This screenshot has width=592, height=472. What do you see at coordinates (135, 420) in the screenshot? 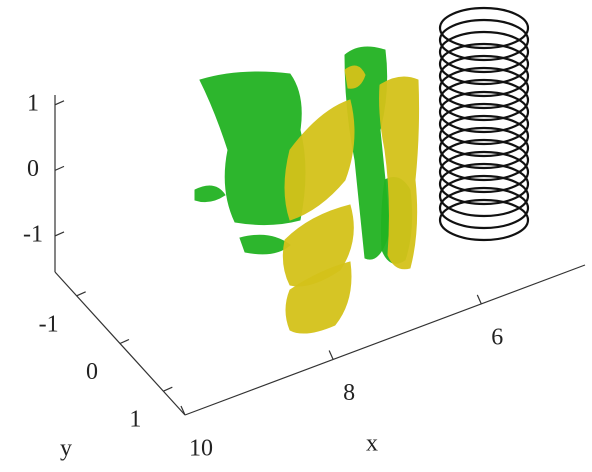
I see `y-tick-label: 1` at bounding box center [135, 420].